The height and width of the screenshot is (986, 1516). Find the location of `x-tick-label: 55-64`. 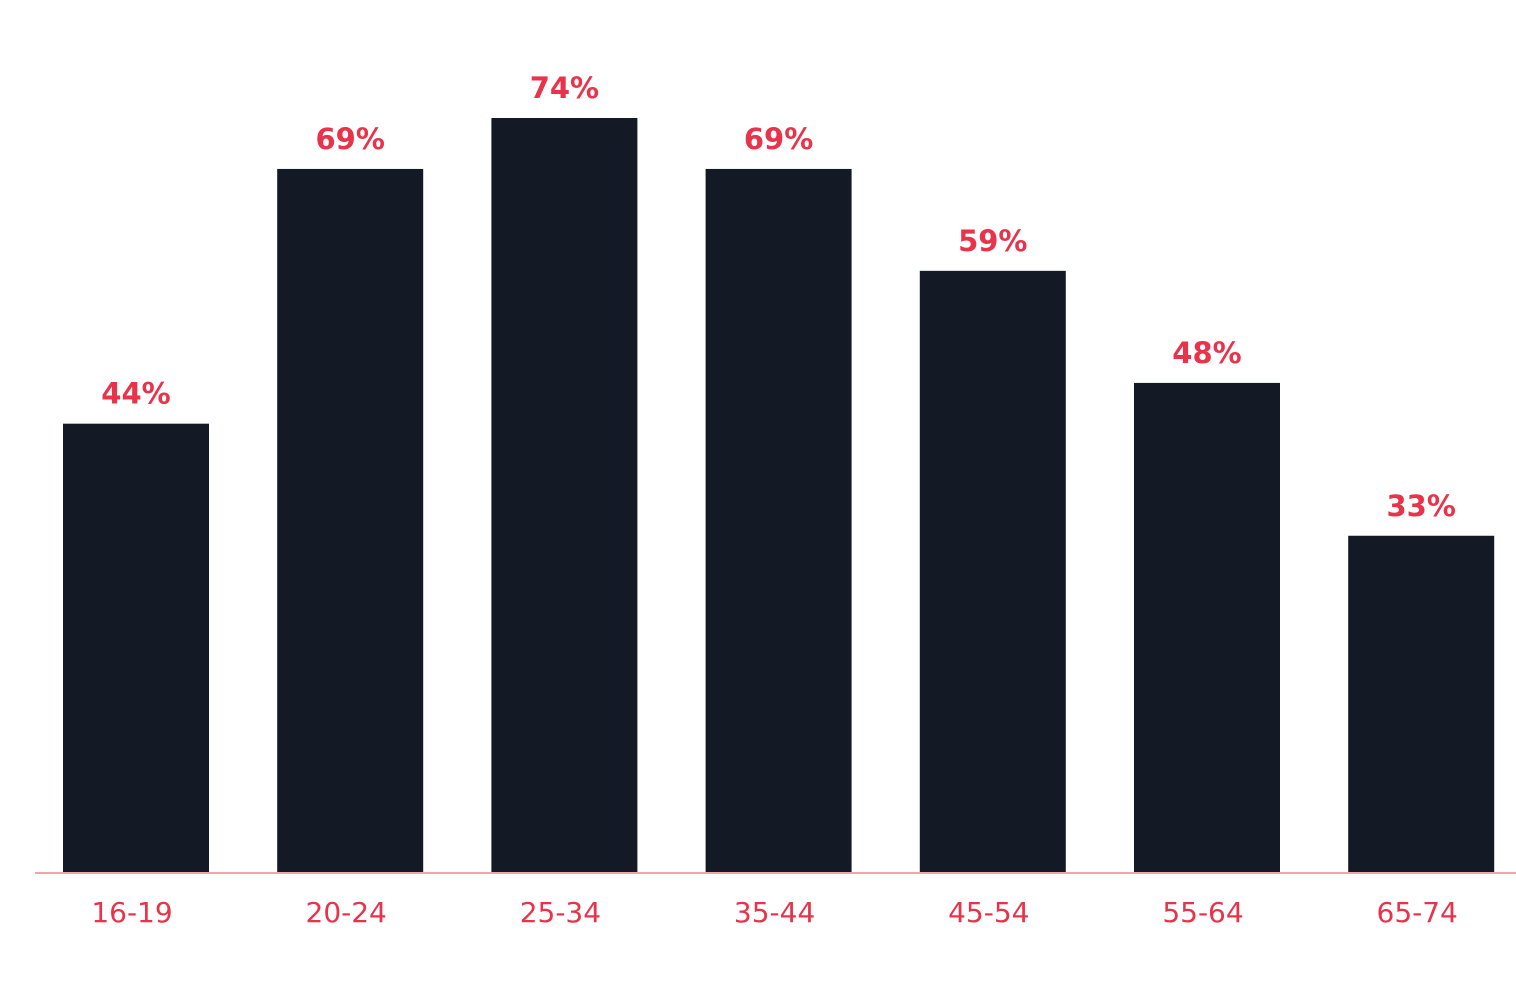

x-tick-label: 55-64 is located at coordinates (1202, 912).